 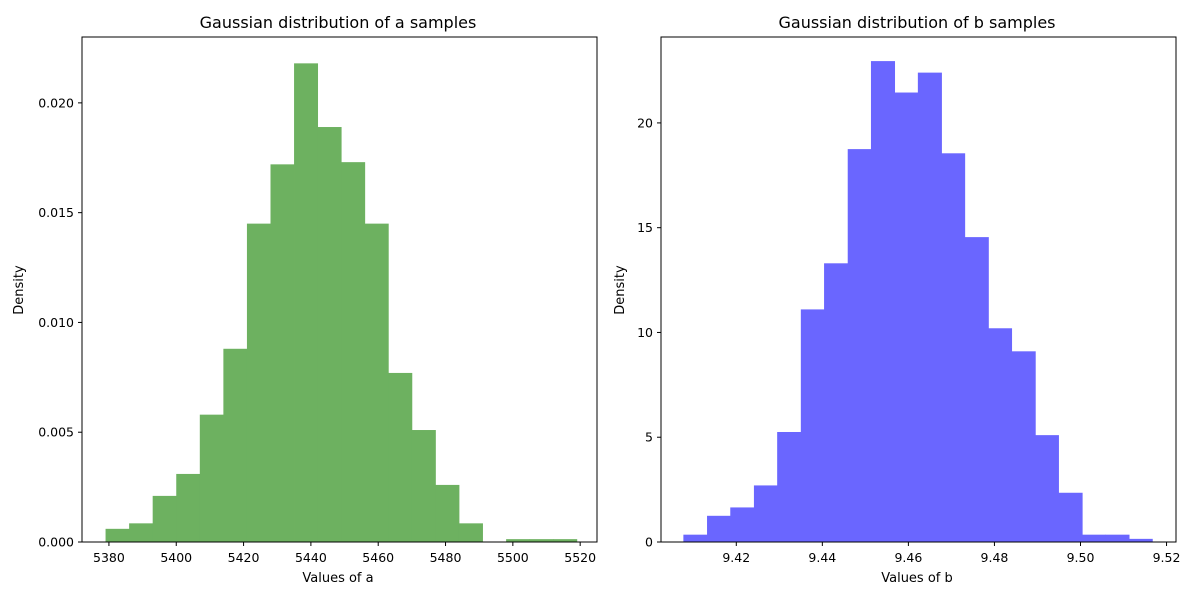 I want to click on chart-title-b: Gaussian distribution of b samples, so click(x=916, y=22).